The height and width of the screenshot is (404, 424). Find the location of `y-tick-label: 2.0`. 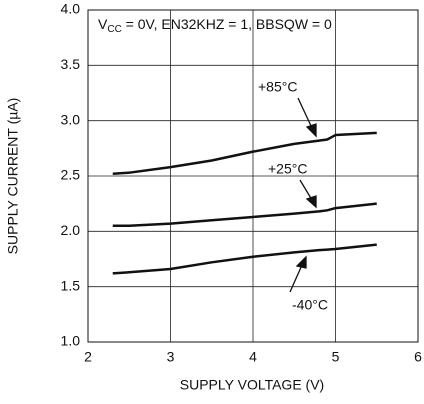

y-tick-label: 2.0 is located at coordinates (71, 230).